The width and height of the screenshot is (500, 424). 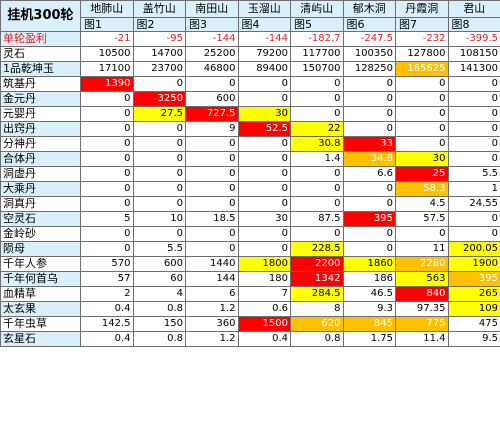 I want to click on value-cell: 1.2, so click(x=212, y=339).